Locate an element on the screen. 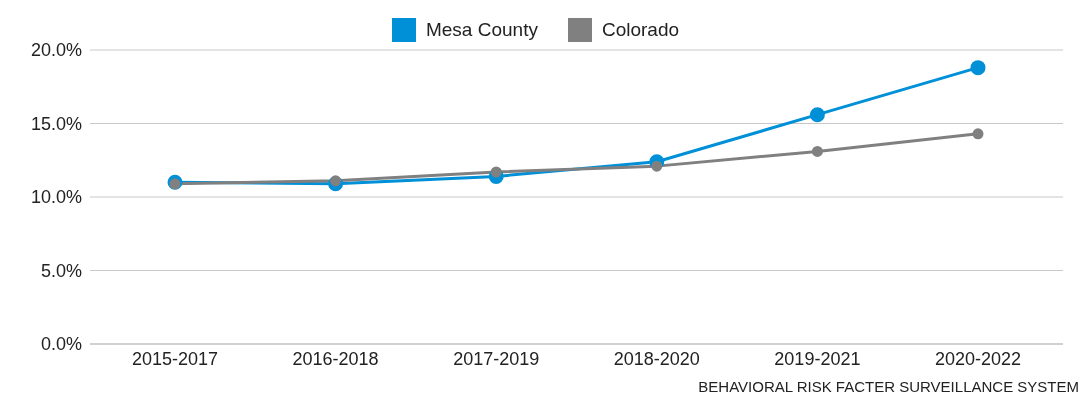  x-tick-label: 2017-2019 is located at coordinates (496, 358).